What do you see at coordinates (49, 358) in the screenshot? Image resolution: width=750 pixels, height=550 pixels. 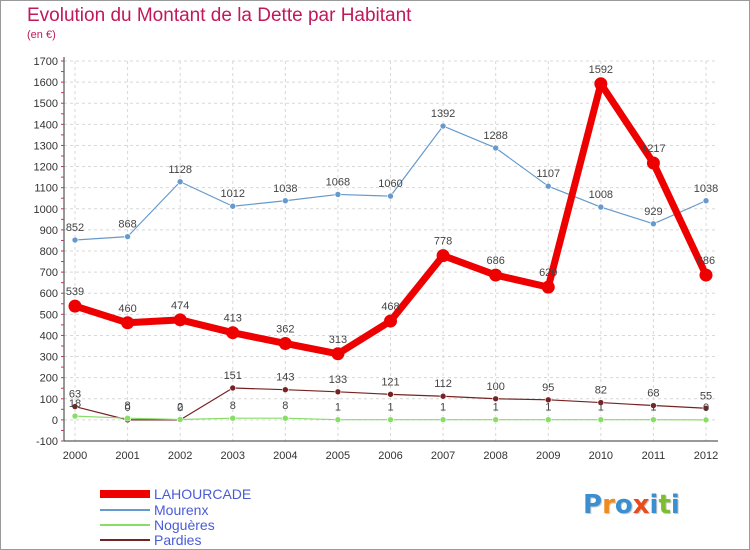 I see `y-tick-label: 300` at bounding box center [49, 358].